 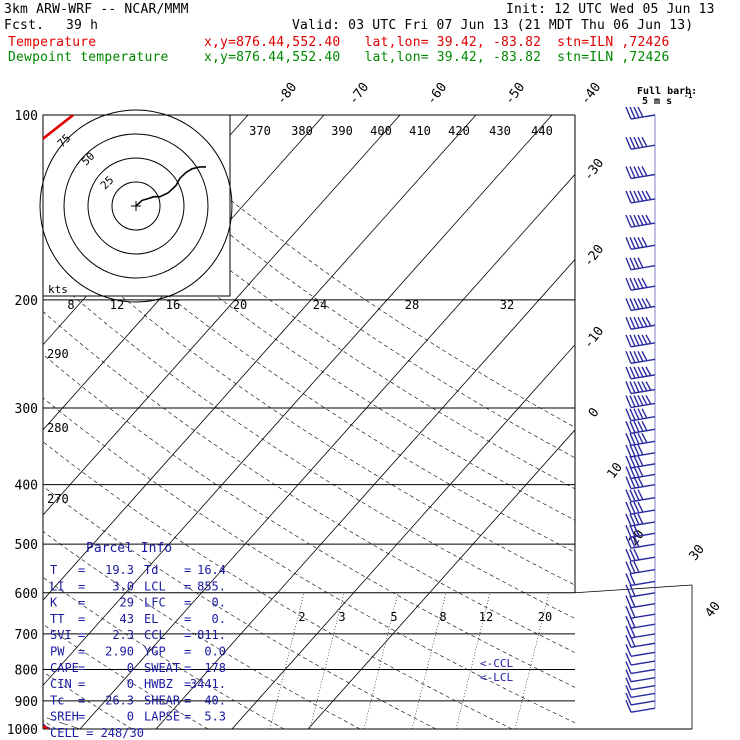 What do you see at coordinates (515, 94) in the screenshot?
I see `isotherm-label: -50` at bounding box center [515, 94].